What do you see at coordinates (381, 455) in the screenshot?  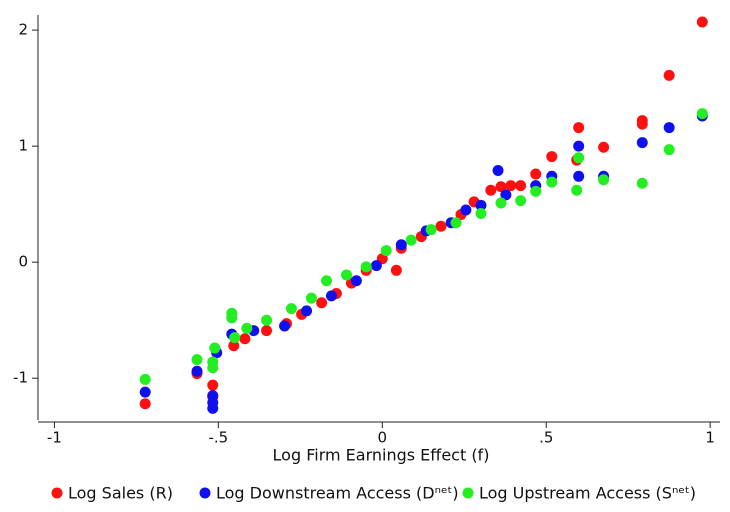 I see `x-axis-label: Log Firm Earnings Effect (f)` at bounding box center [381, 455].